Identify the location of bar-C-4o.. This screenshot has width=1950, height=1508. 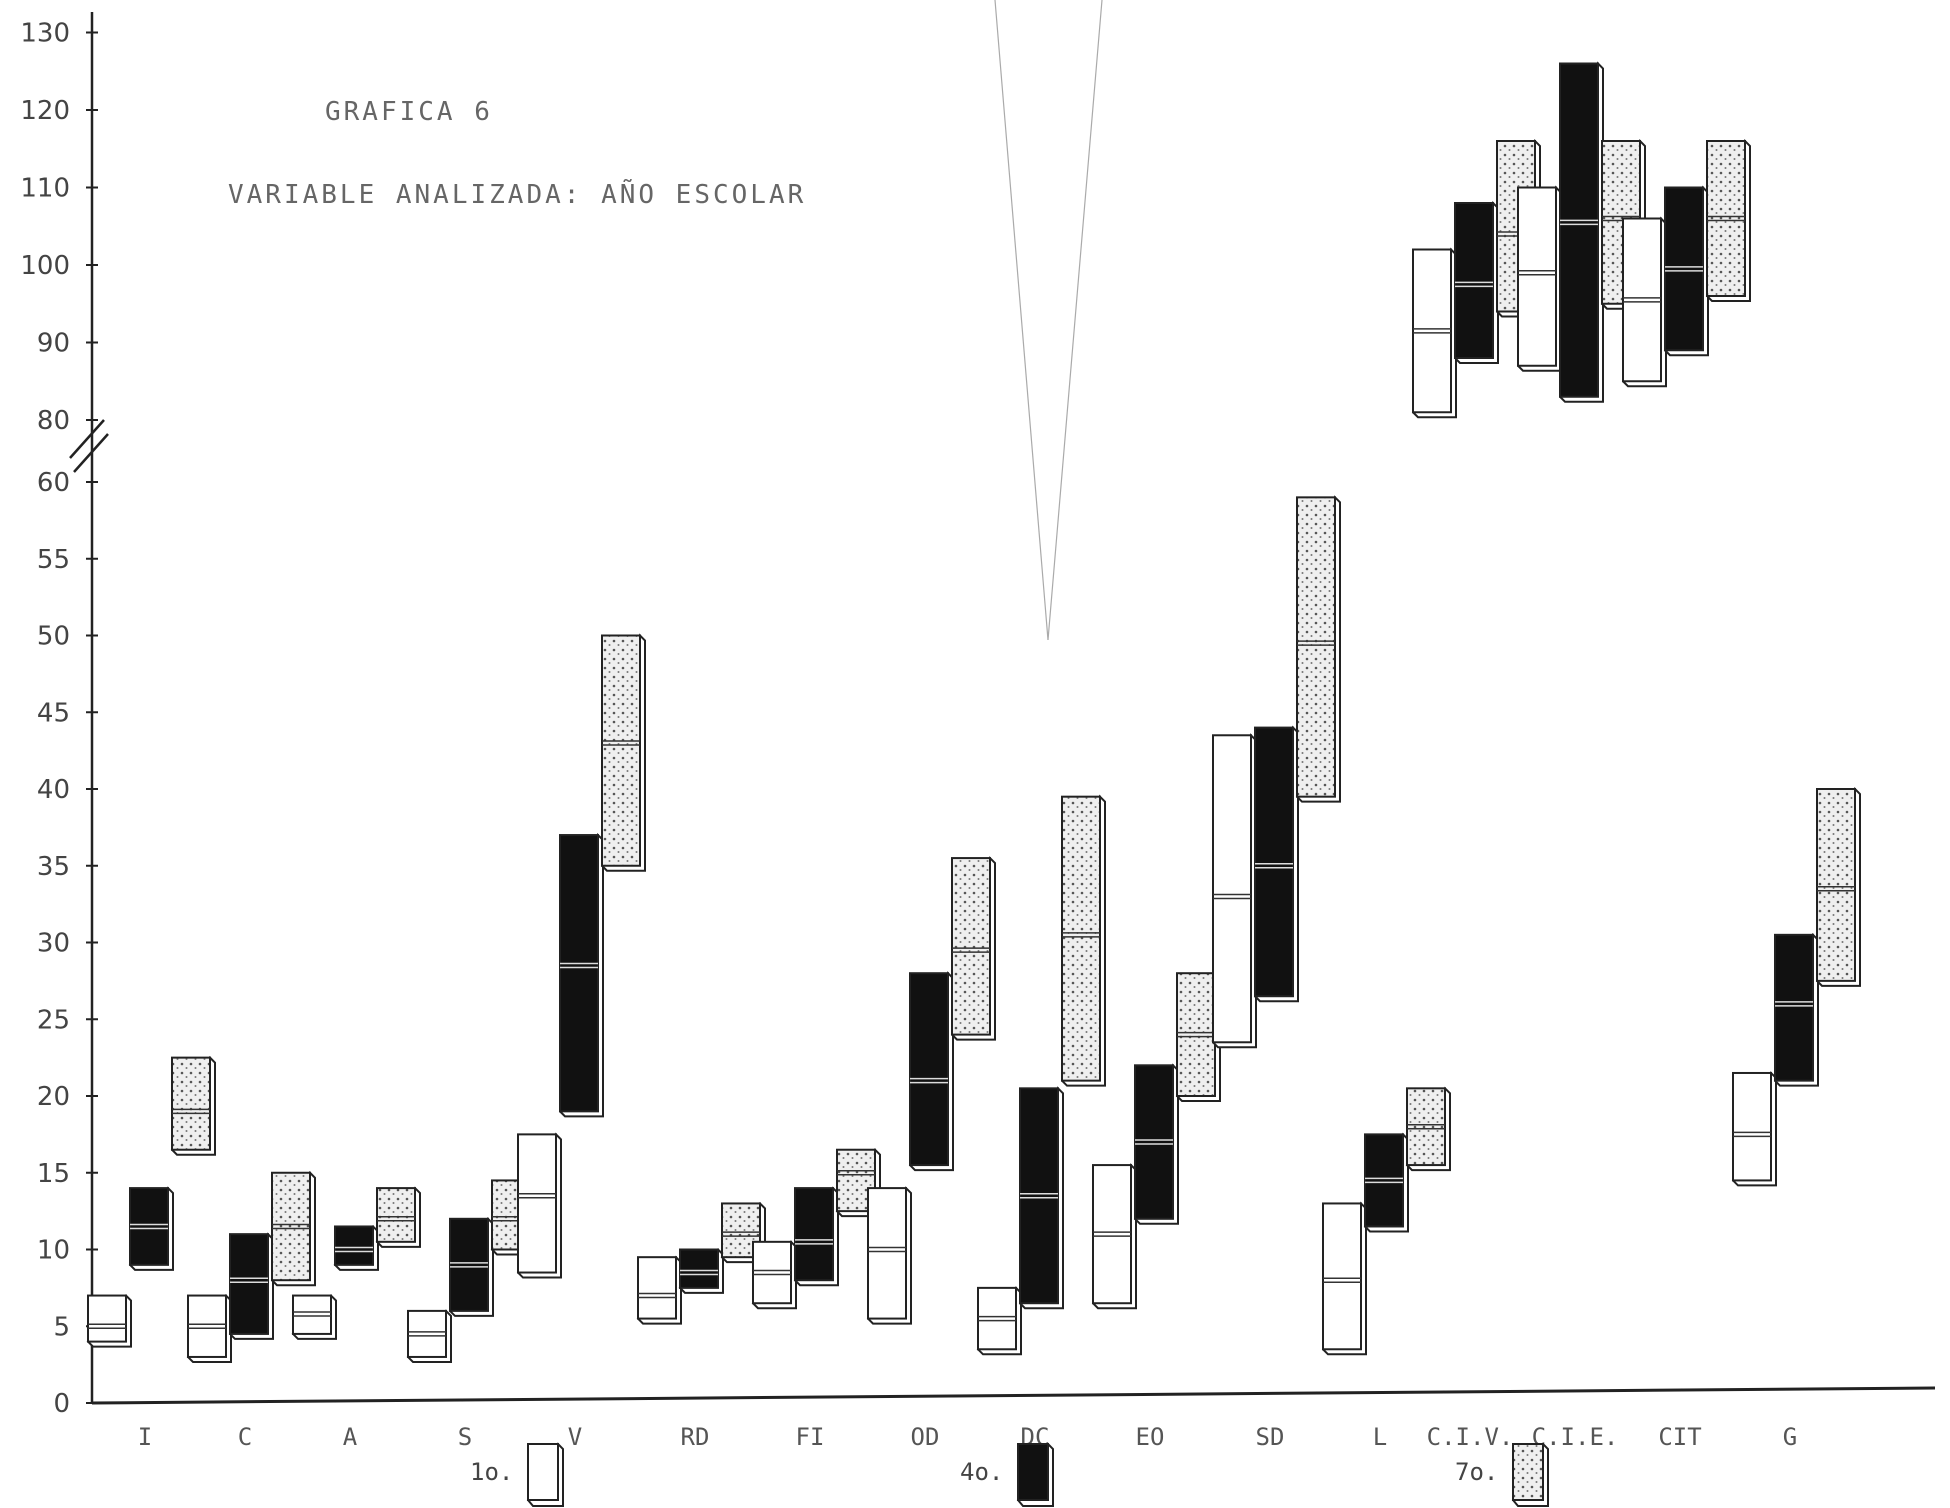
(251, 1286).